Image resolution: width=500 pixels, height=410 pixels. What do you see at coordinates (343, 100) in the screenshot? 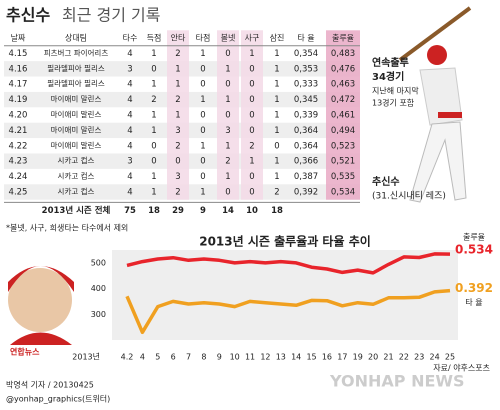
I see `table-cell: 0,472` at bounding box center [343, 100].